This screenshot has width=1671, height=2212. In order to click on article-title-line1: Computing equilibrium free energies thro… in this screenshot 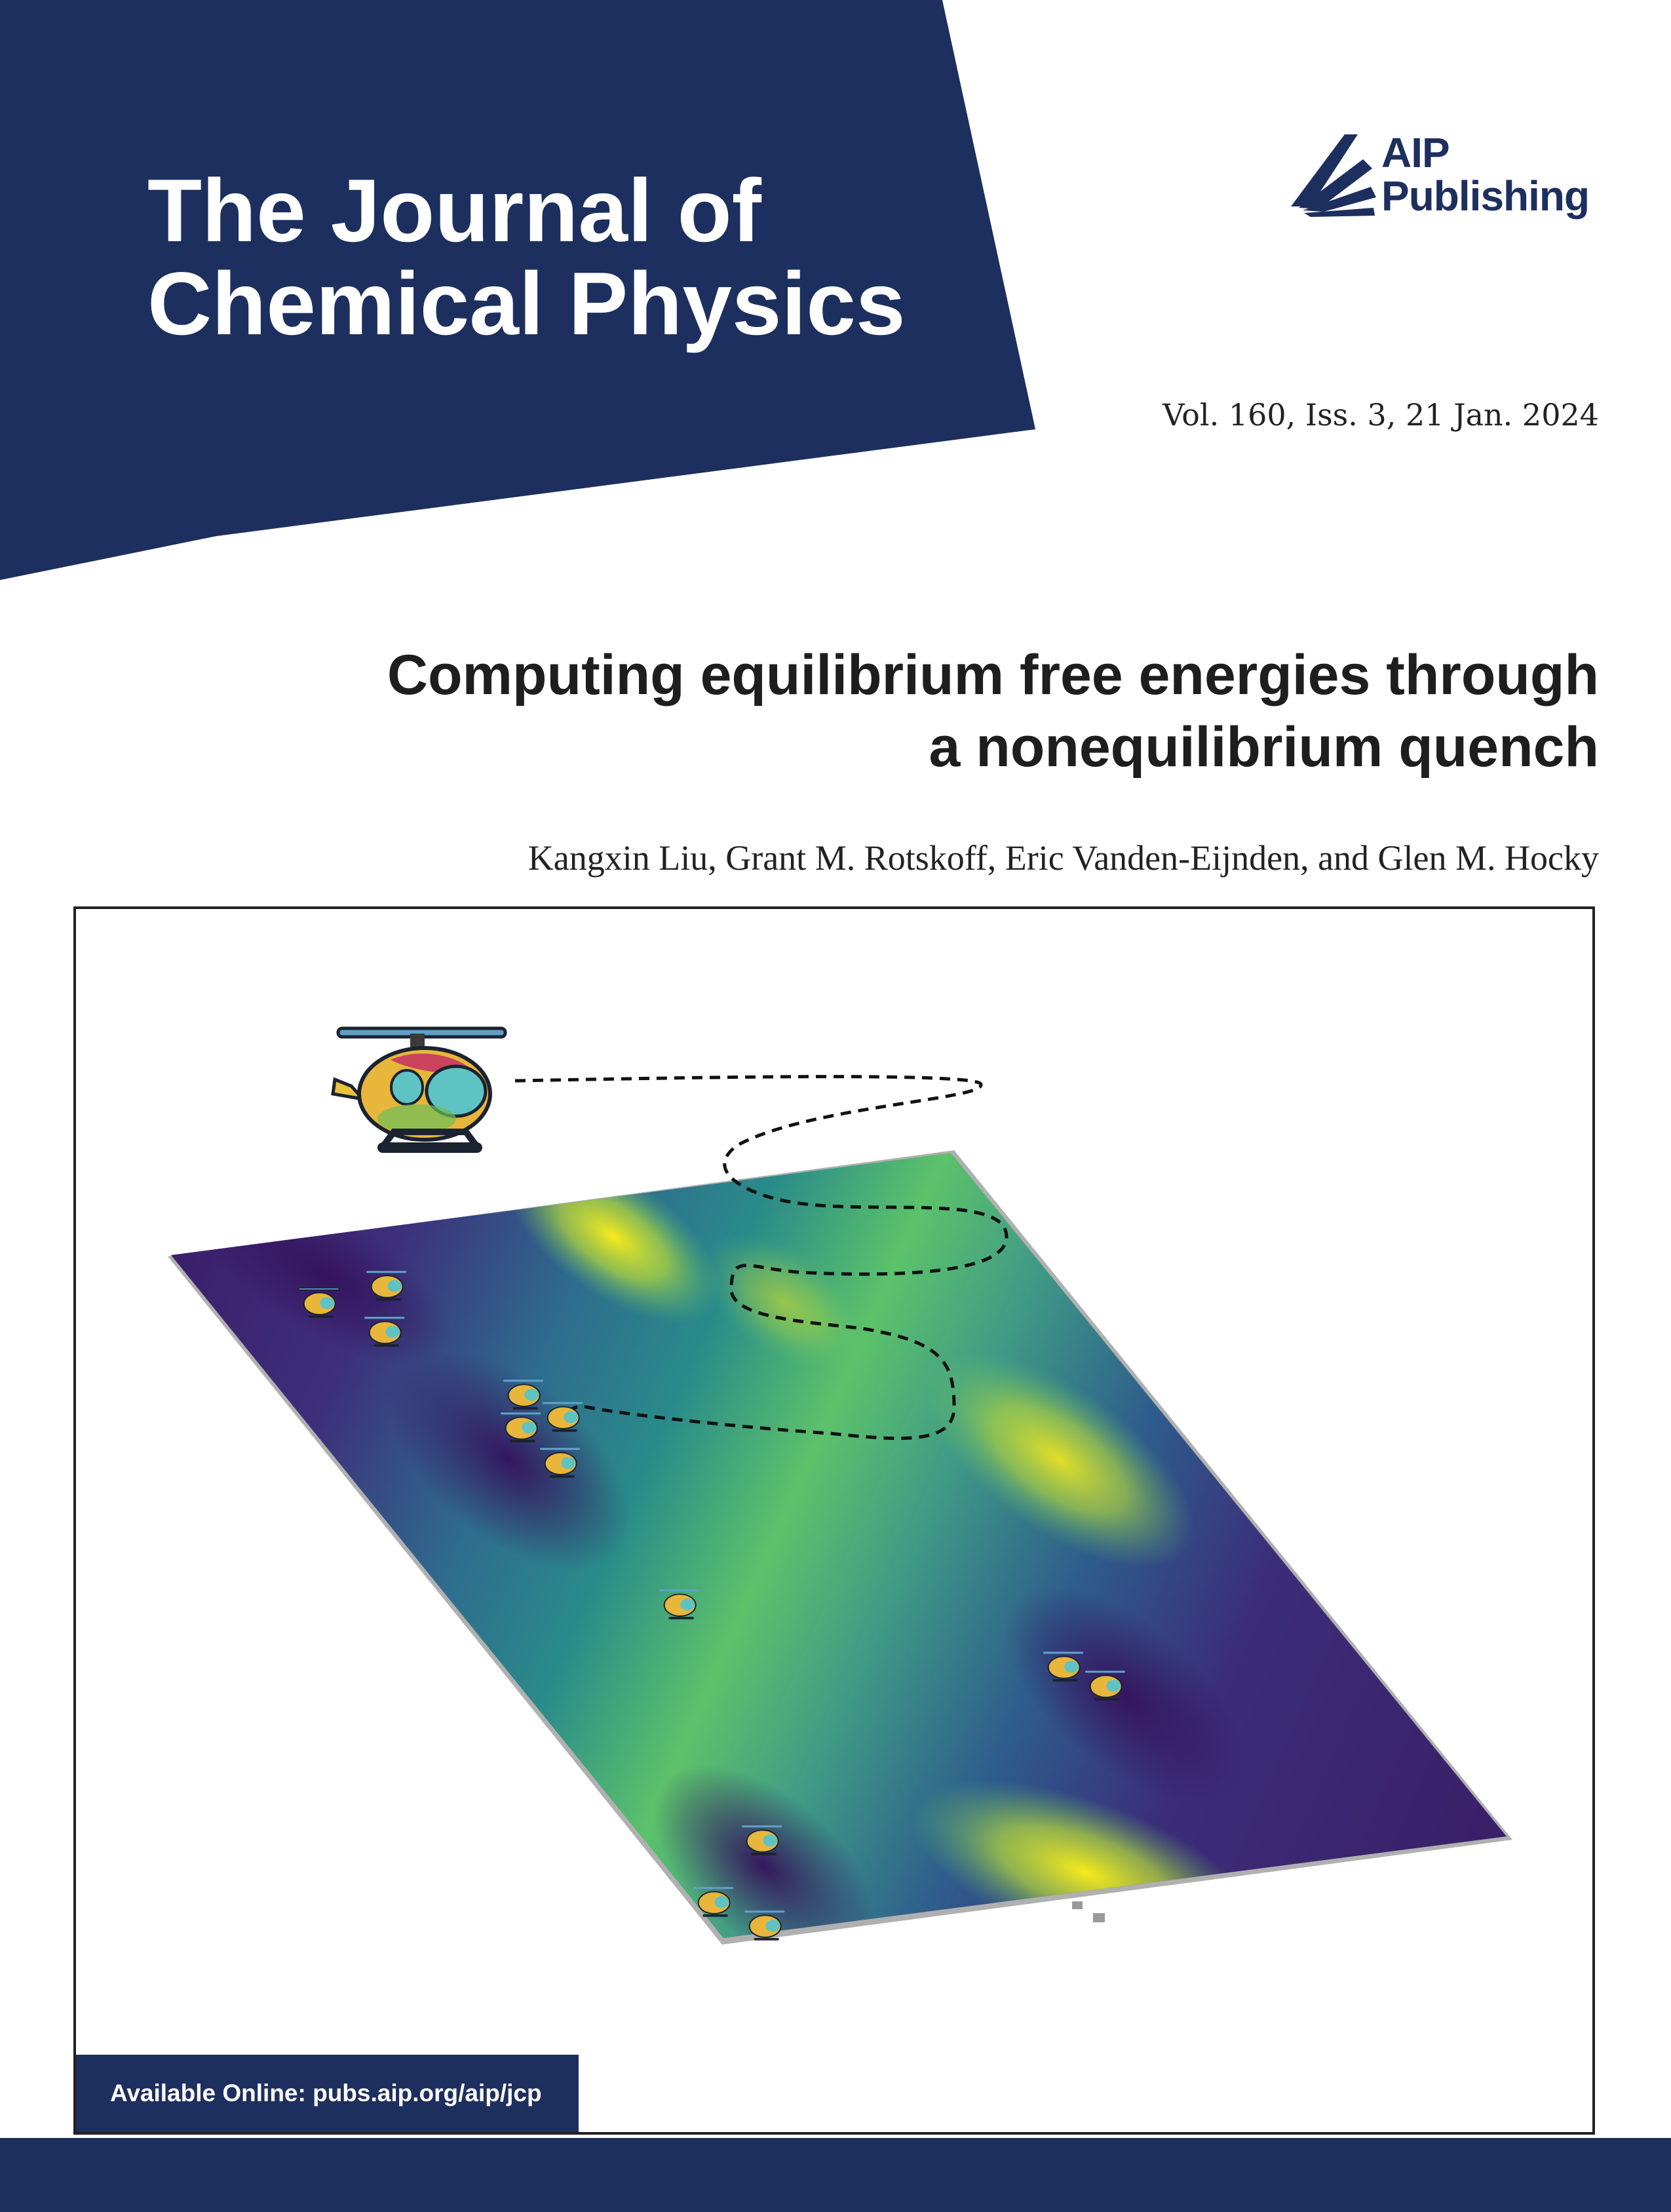, I will do `click(993, 675)`.